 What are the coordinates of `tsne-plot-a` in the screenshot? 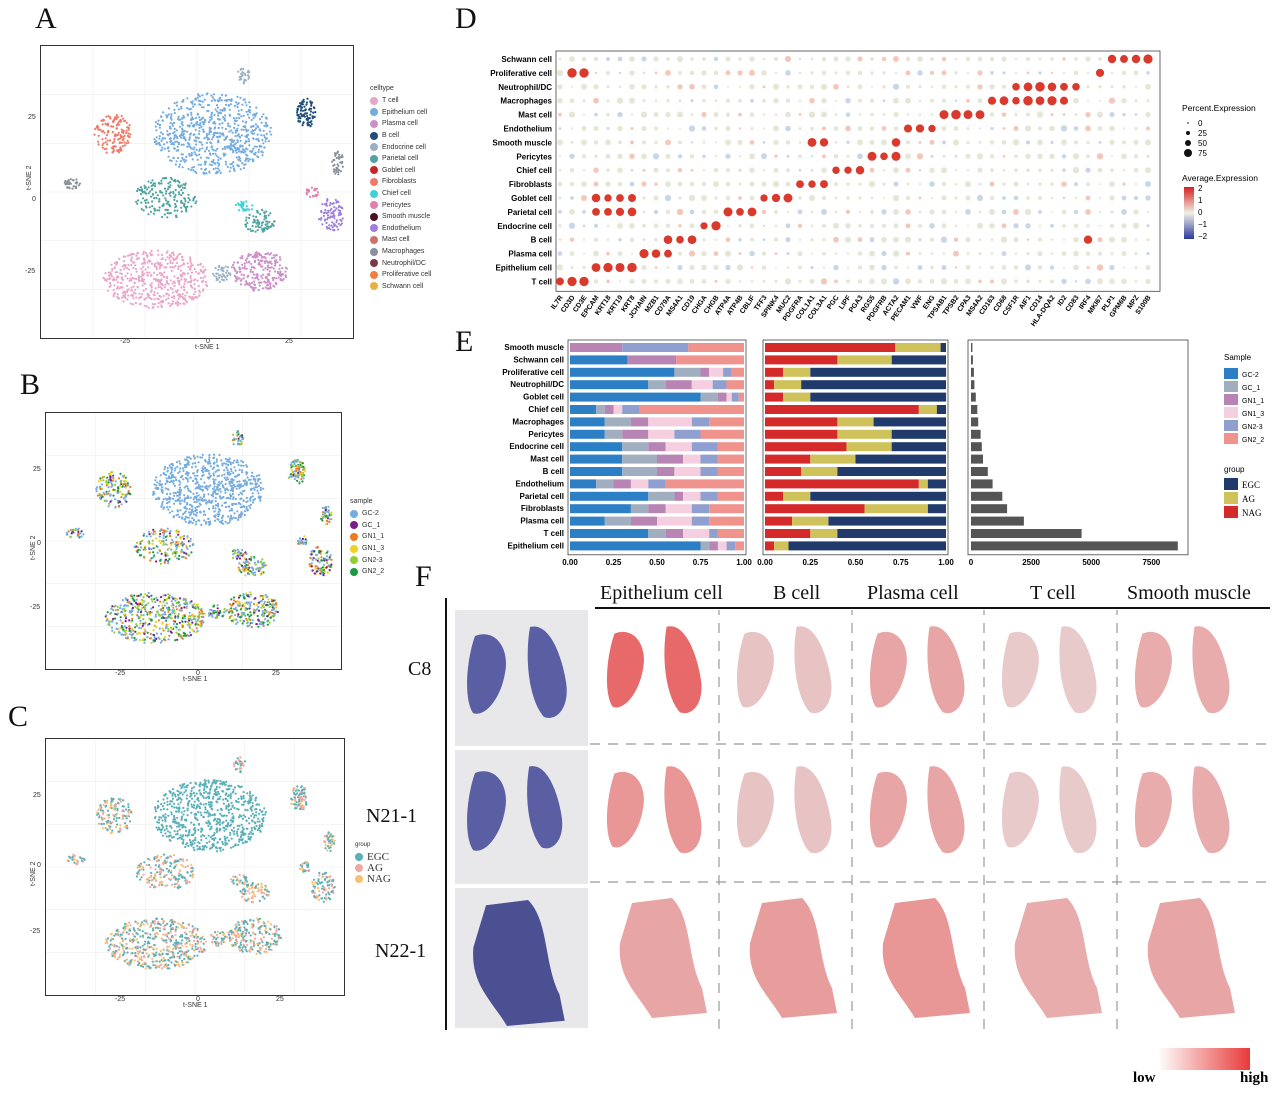 It's located at (197, 192).